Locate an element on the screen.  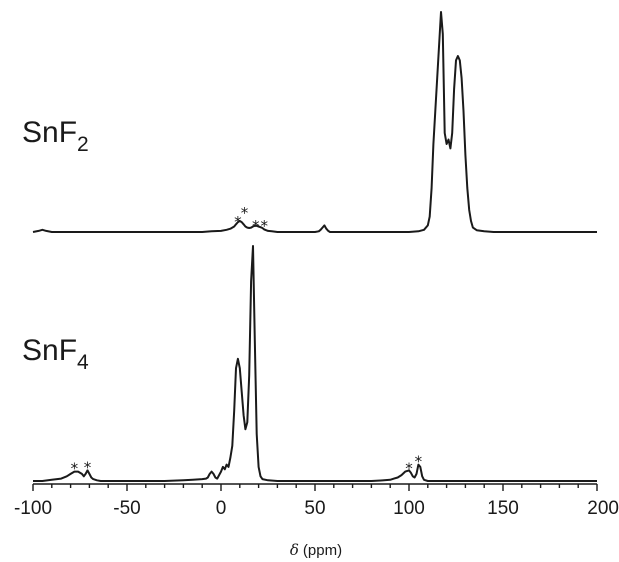
sample-label-subscript: 4 is located at coordinates (83, 362).